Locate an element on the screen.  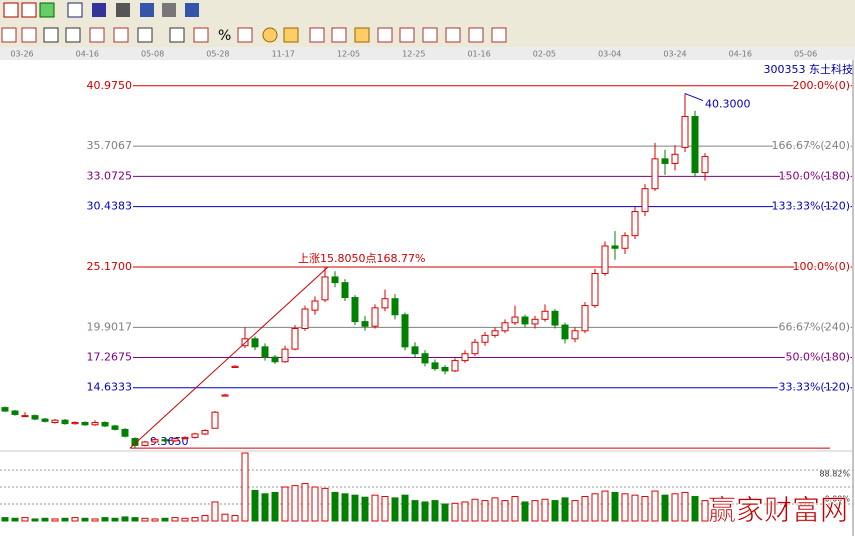
level-price: 25.1700 is located at coordinates (110, 266).